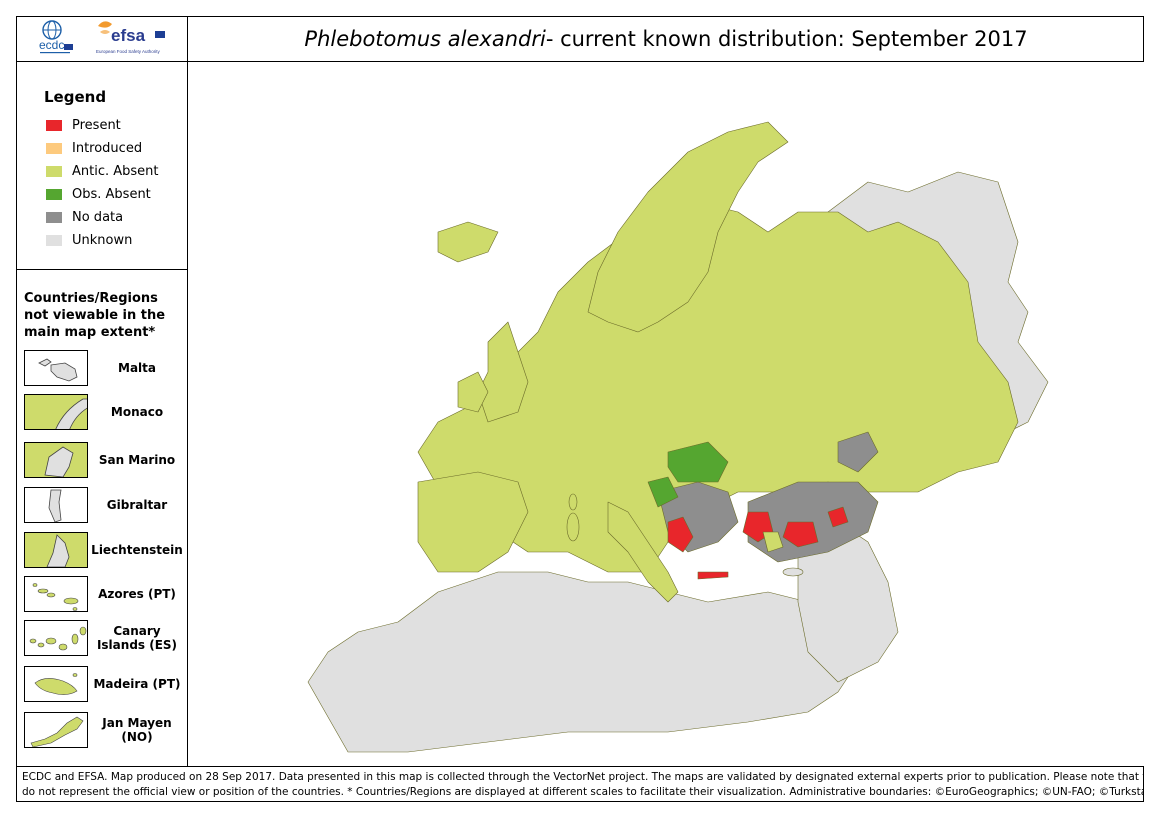 Image resolution: width=1160 pixels, height=819 pixels. I want to click on legend-label: Introduced, so click(107, 148).